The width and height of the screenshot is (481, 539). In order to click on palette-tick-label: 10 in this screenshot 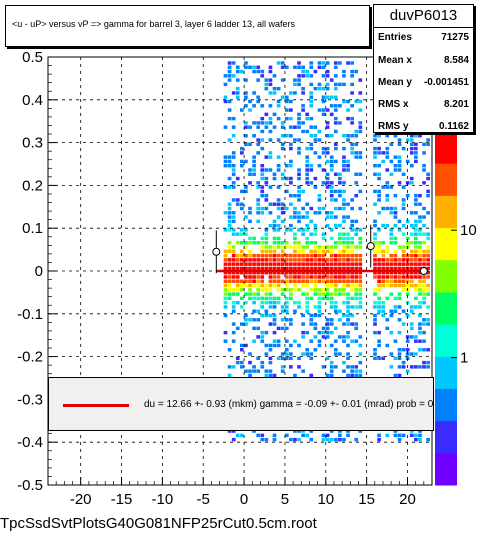, I will do `click(468, 230)`.